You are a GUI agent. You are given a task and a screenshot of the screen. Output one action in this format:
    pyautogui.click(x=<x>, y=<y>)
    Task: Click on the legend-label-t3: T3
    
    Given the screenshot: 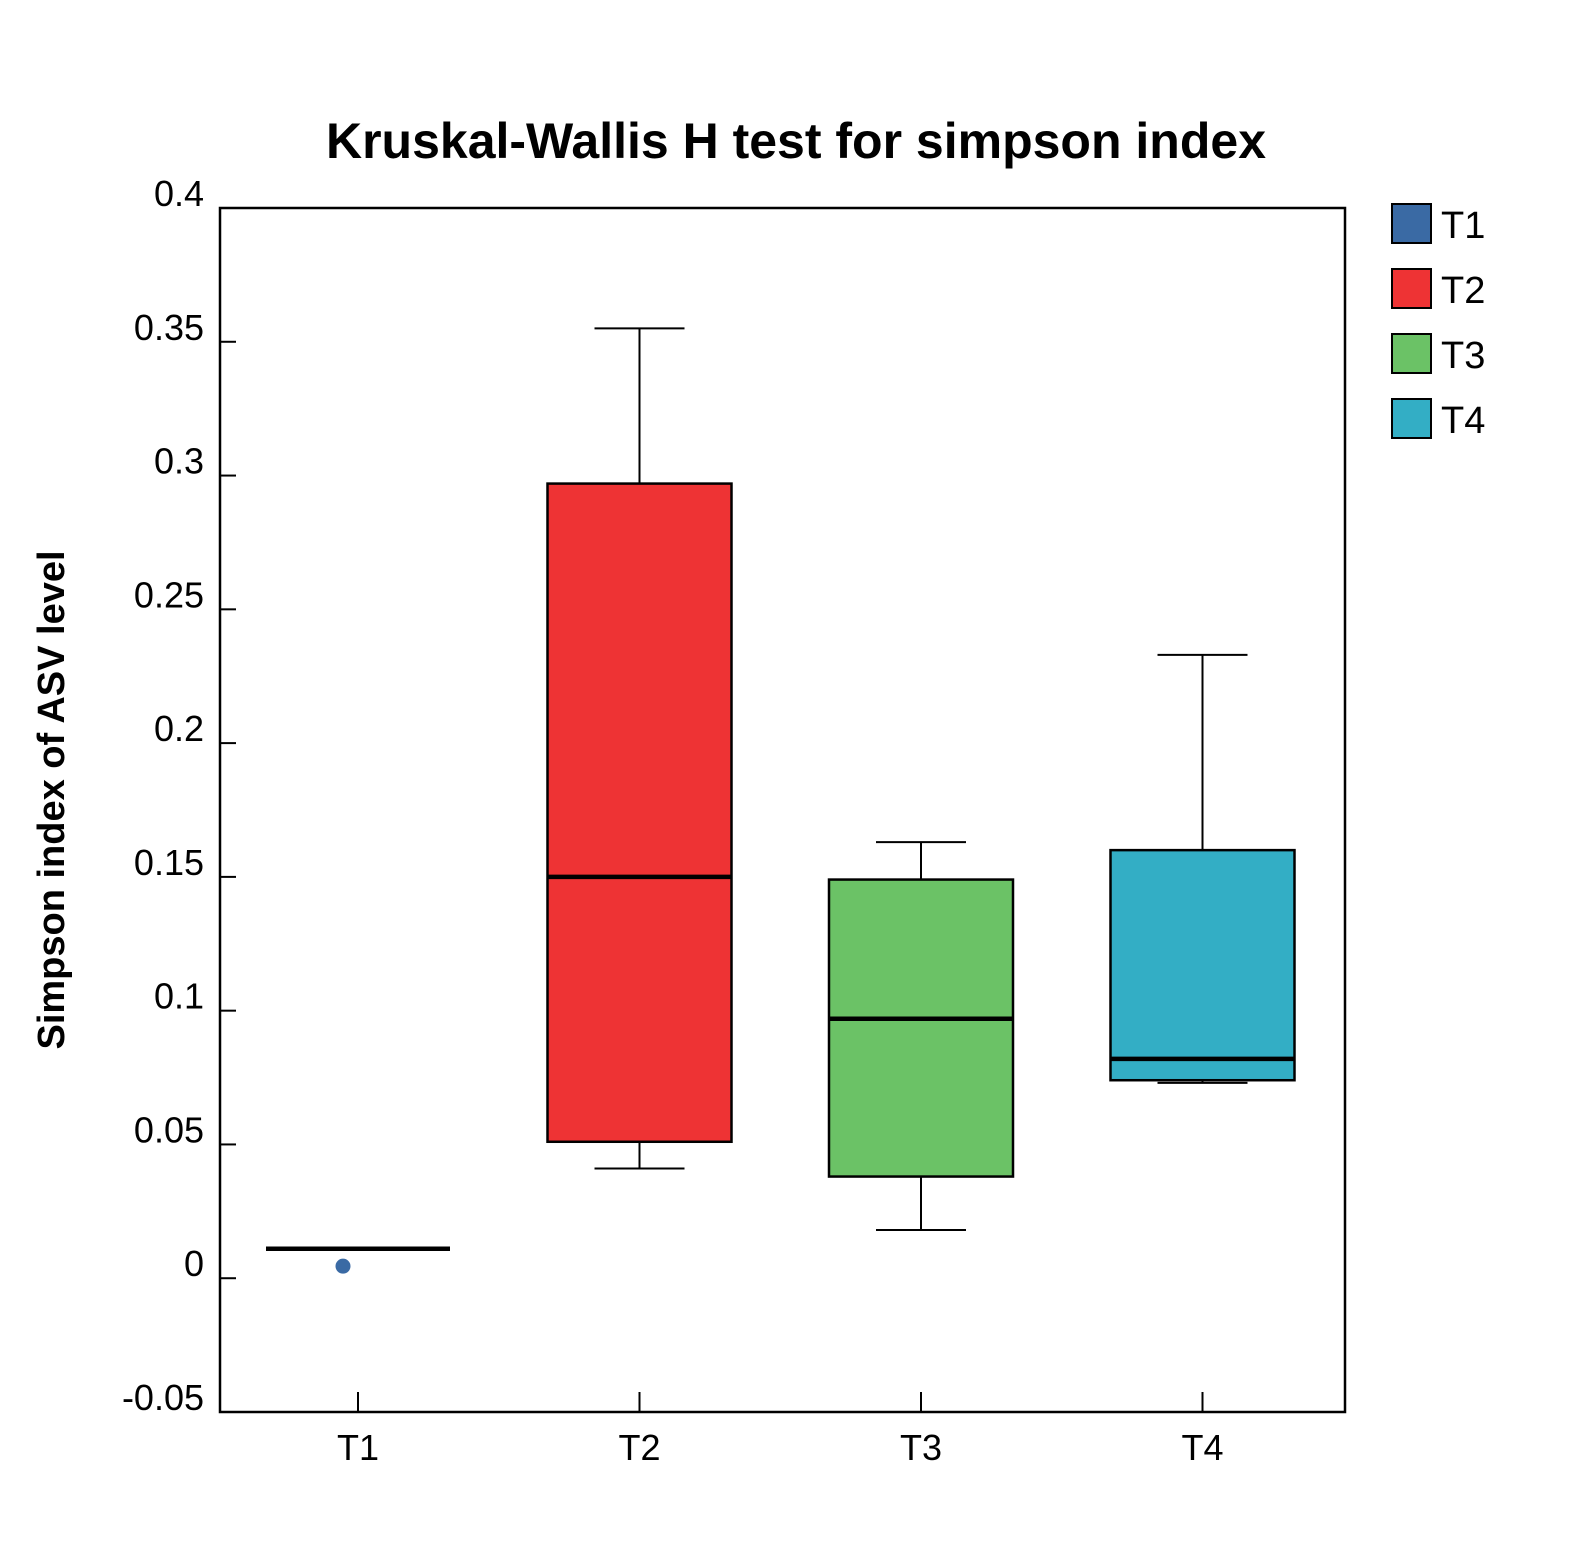 What is the action you would take?
    pyautogui.click(x=1463, y=356)
    